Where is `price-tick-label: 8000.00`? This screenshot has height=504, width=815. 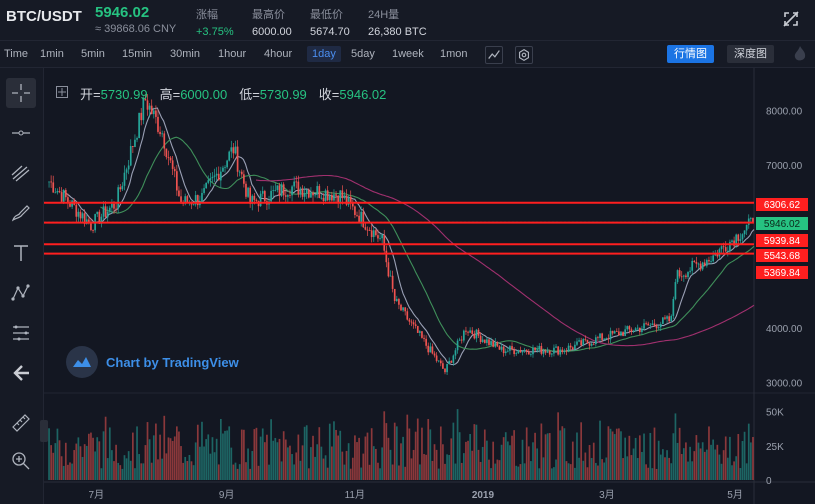
price-tick-label: 8000.00 is located at coordinates (784, 112).